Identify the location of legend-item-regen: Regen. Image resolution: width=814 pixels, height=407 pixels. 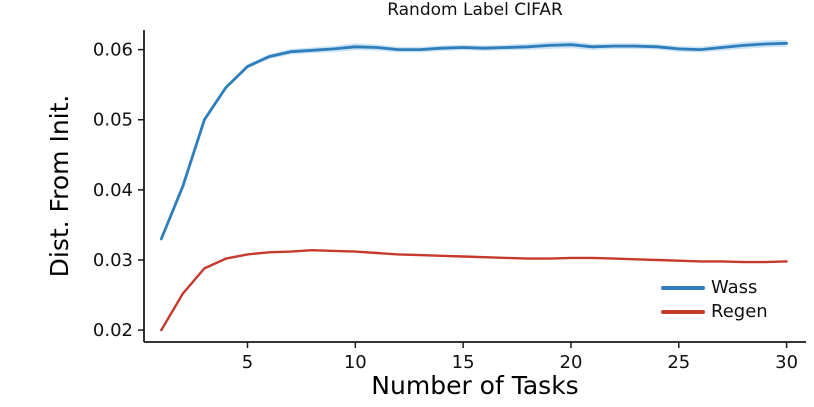
(714, 312).